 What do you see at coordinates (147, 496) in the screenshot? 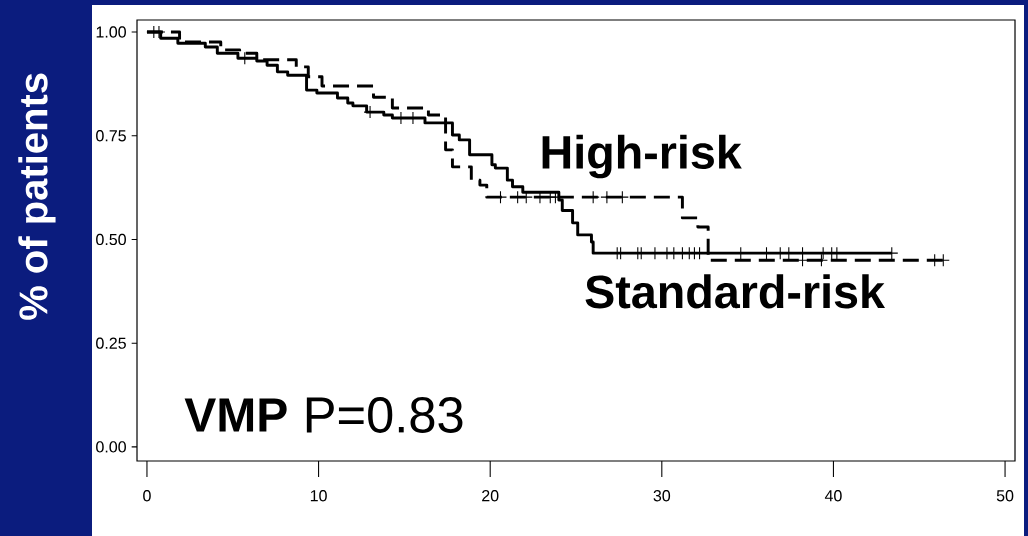
I see `x-tick-label: 0` at bounding box center [147, 496].